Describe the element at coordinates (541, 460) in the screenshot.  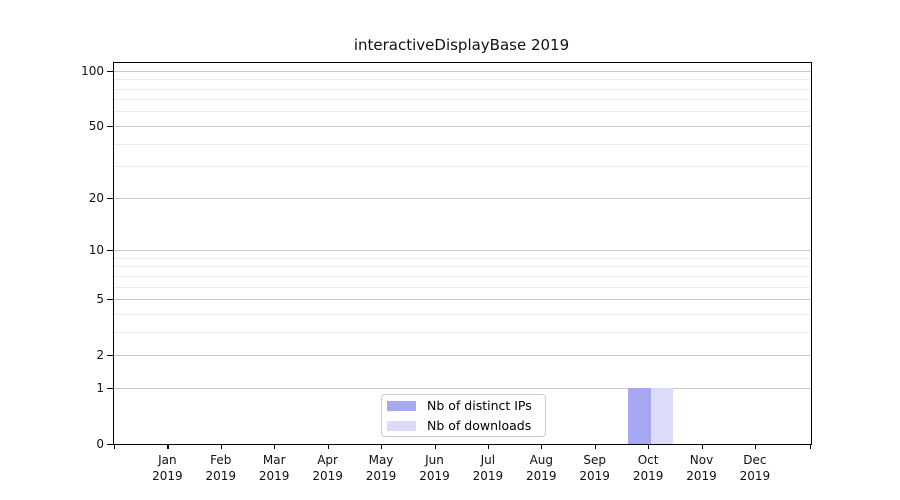
I see `x-tick-label-month: Aug` at that location.